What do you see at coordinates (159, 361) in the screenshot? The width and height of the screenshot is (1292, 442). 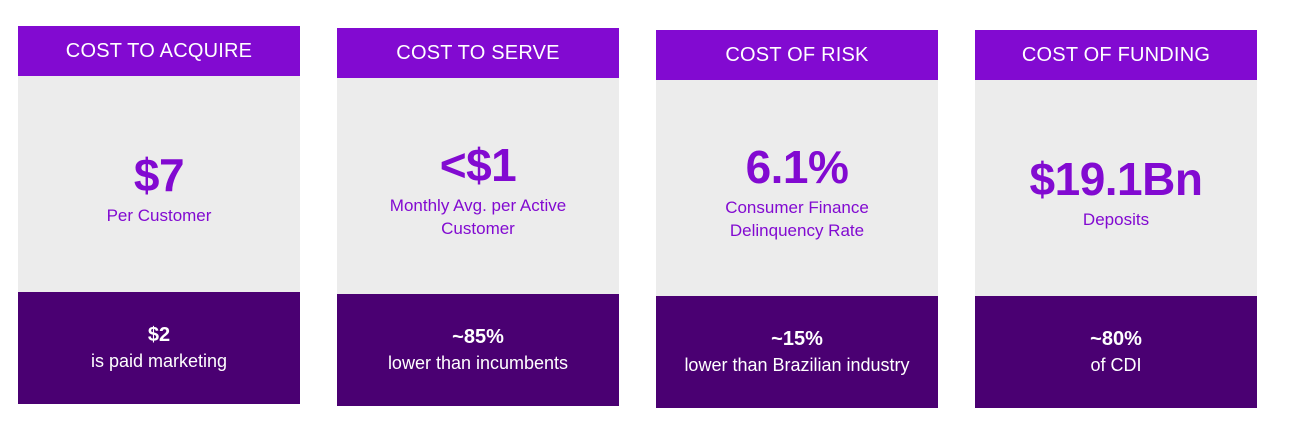 I see `footer-label: is paid marketing` at bounding box center [159, 361].